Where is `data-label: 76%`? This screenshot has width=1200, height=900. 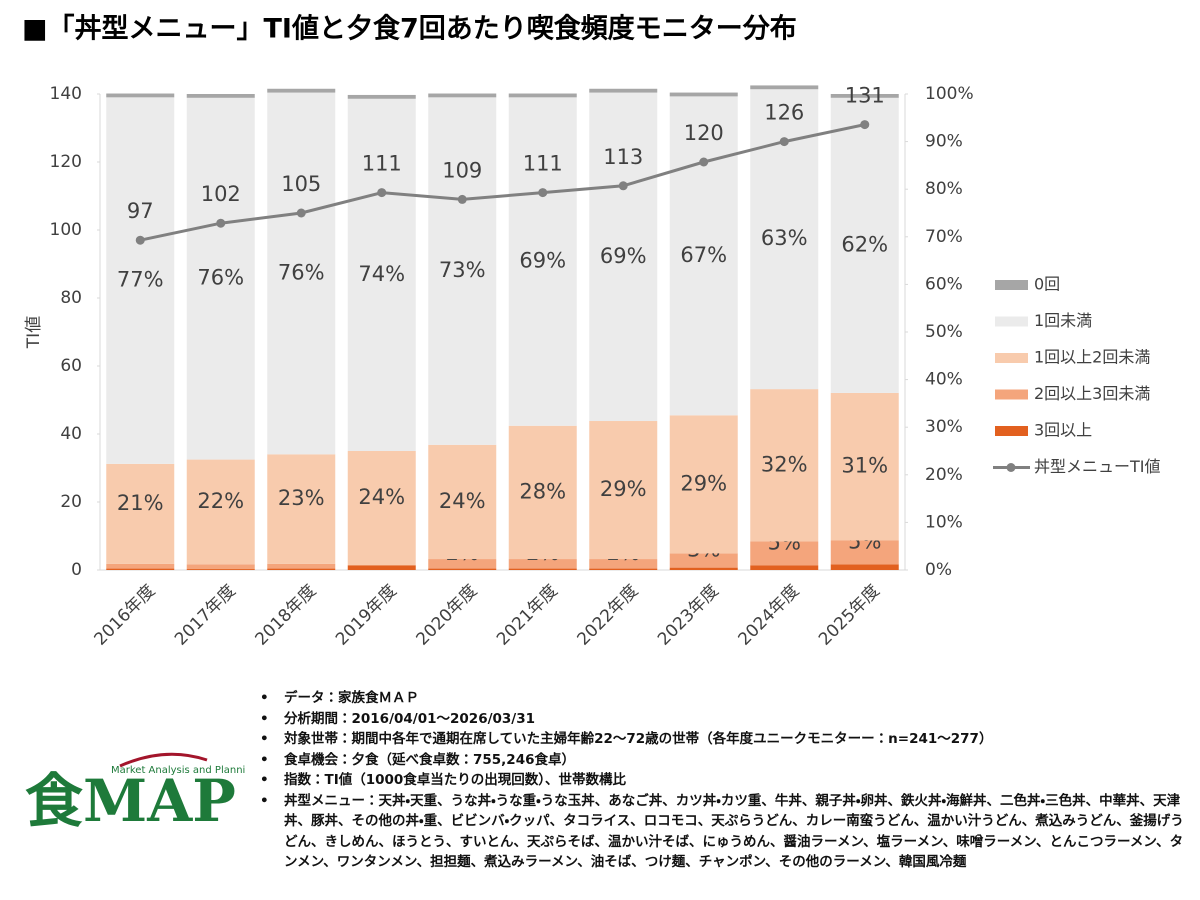 data-label: 76% is located at coordinates (220, 278).